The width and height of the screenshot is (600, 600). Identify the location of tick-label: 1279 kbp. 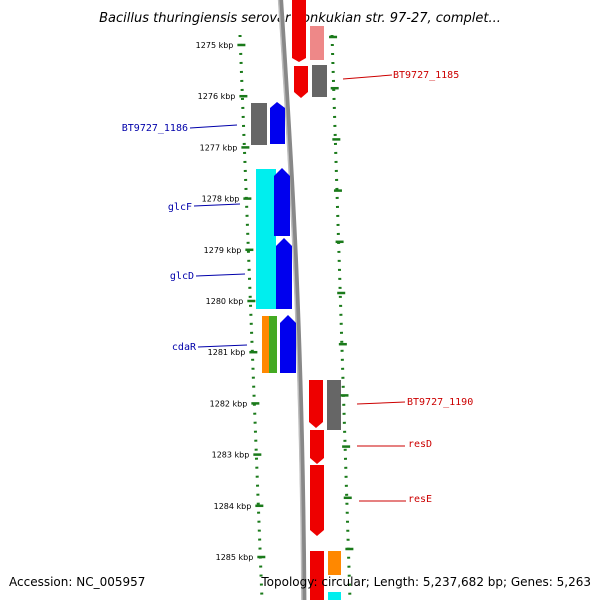
(223, 250).